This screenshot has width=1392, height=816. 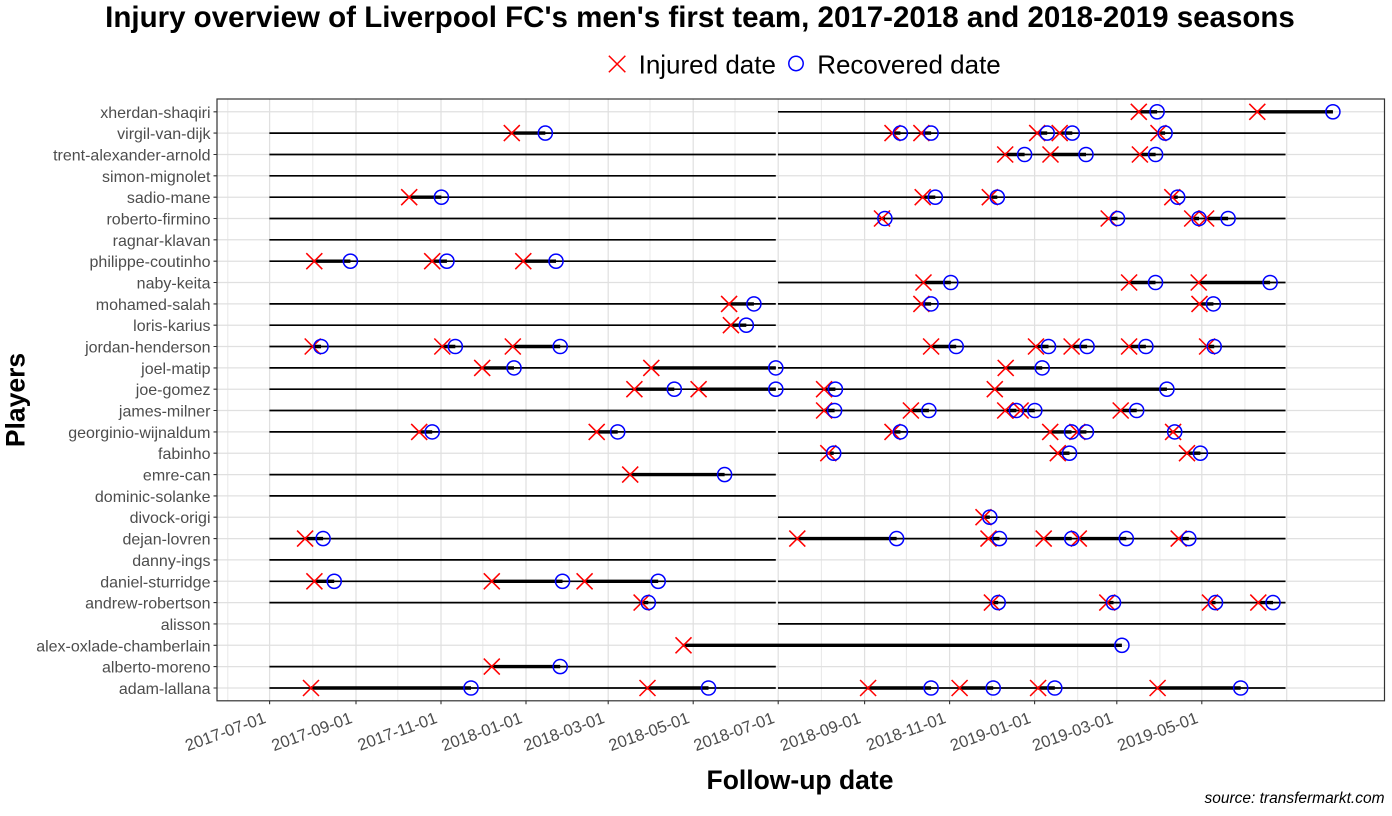 What do you see at coordinates (156, 668) in the screenshot?
I see `svg-text: alberto-moreno` at bounding box center [156, 668].